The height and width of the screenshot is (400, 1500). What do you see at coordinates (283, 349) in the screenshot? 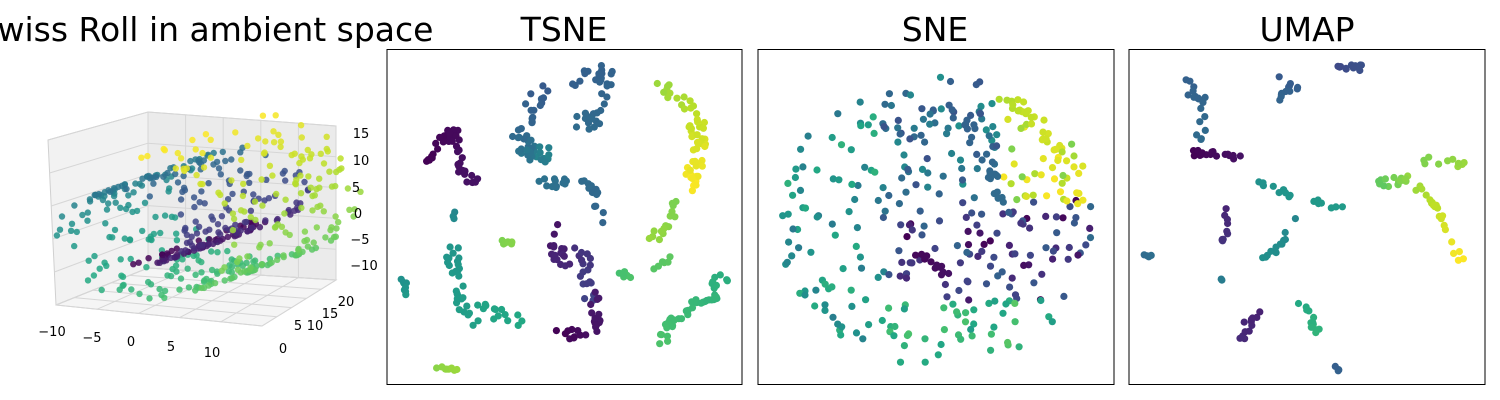
I see `y-tick: 0` at bounding box center [283, 349].